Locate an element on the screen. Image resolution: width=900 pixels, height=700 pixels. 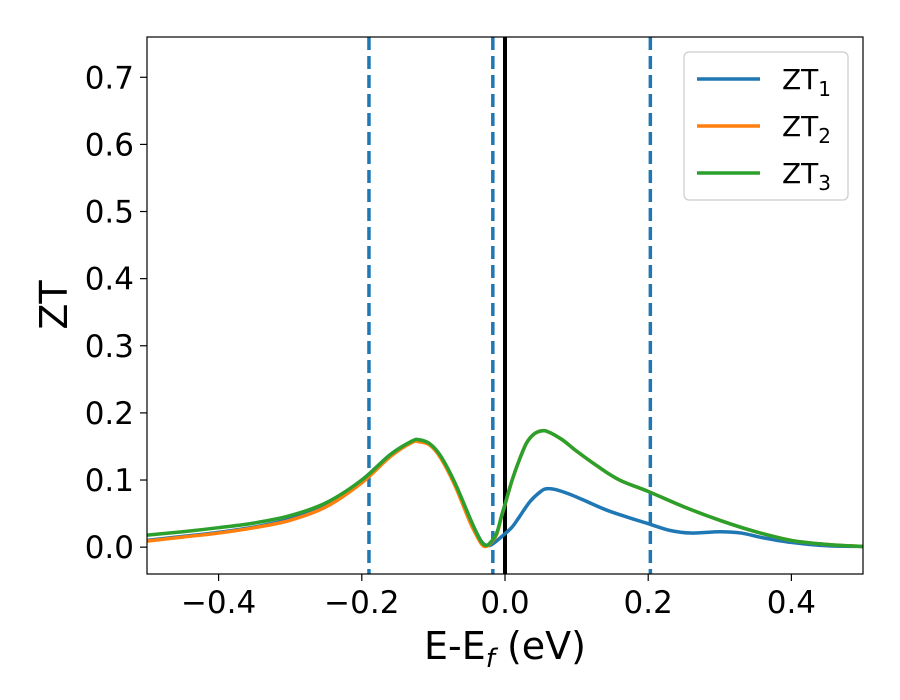
y-tick-label: 0.1 is located at coordinates (109, 481).